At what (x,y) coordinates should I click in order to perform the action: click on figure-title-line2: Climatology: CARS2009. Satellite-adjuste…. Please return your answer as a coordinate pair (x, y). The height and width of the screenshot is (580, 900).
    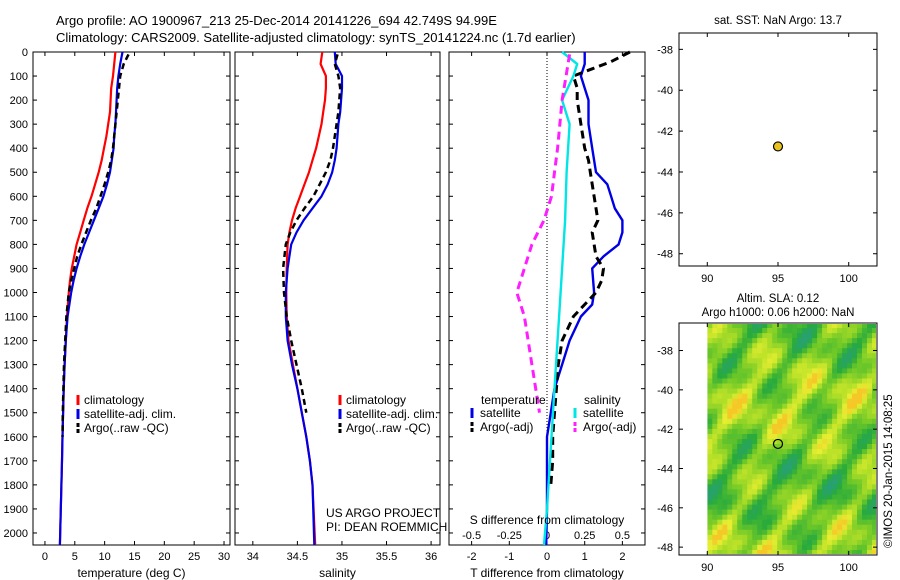
    Looking at the image, I should click on (316, 37).